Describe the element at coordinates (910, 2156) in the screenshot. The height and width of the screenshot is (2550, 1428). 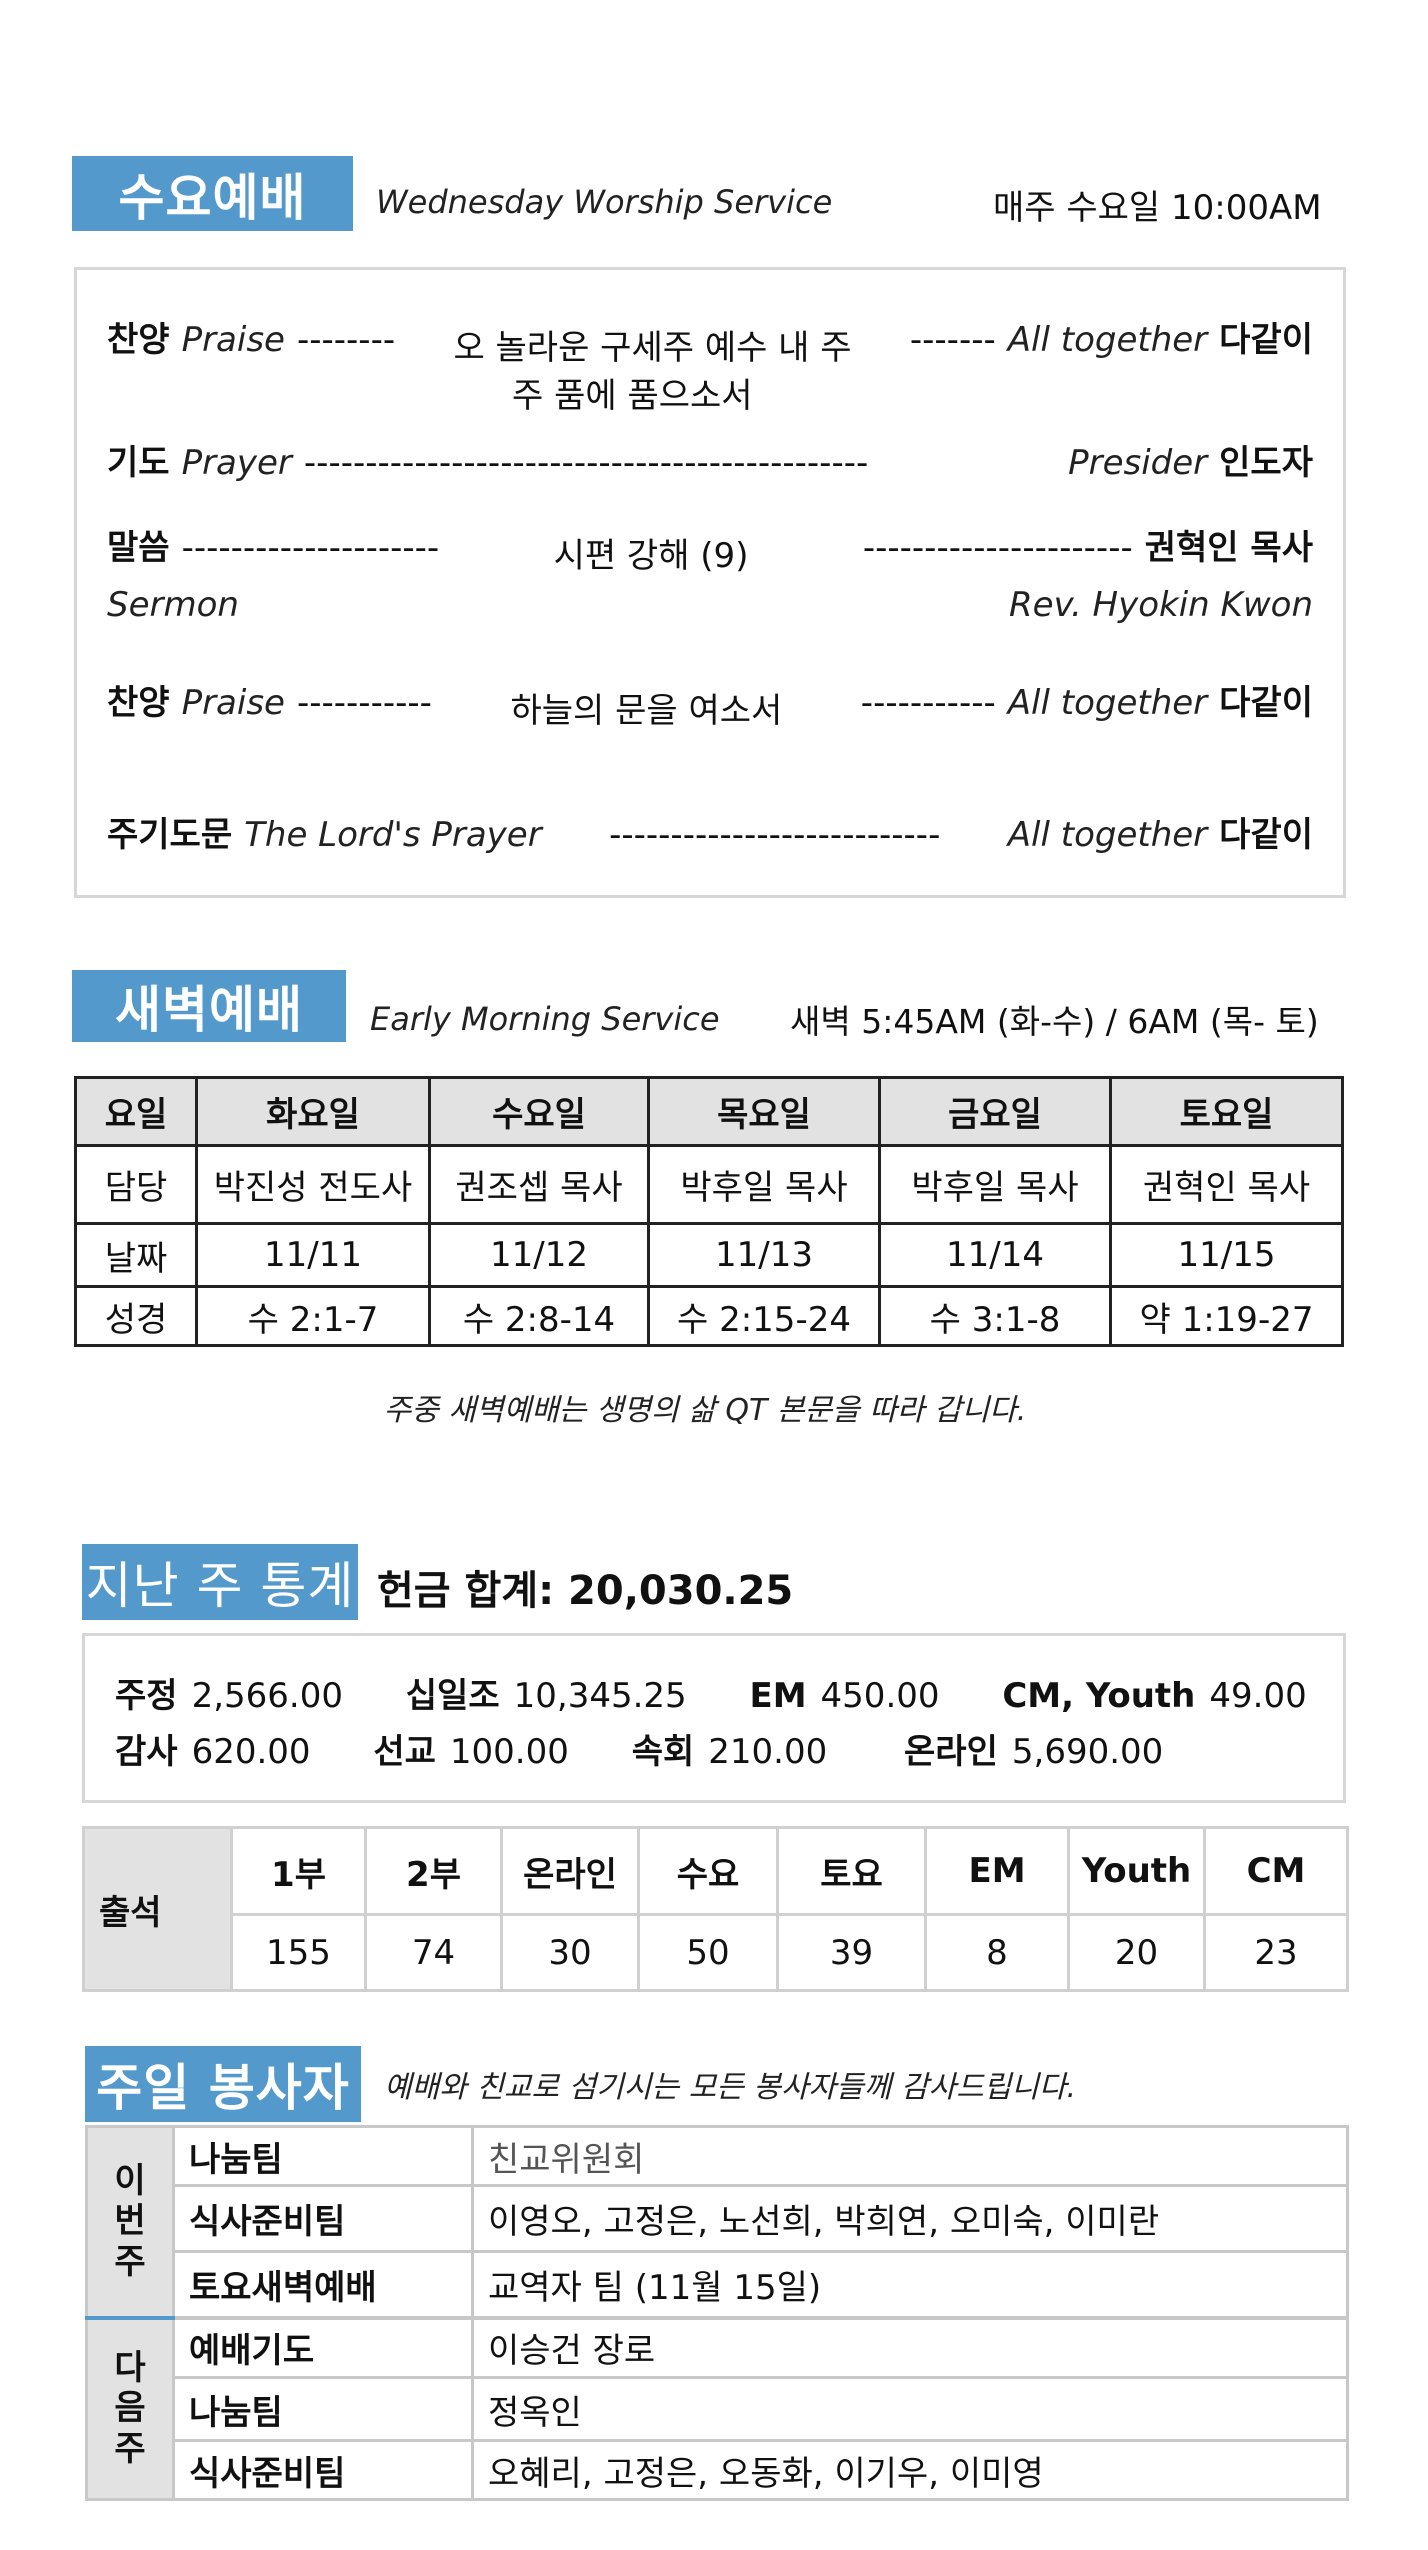
I see `names-cell: 친교위원회` at that location.